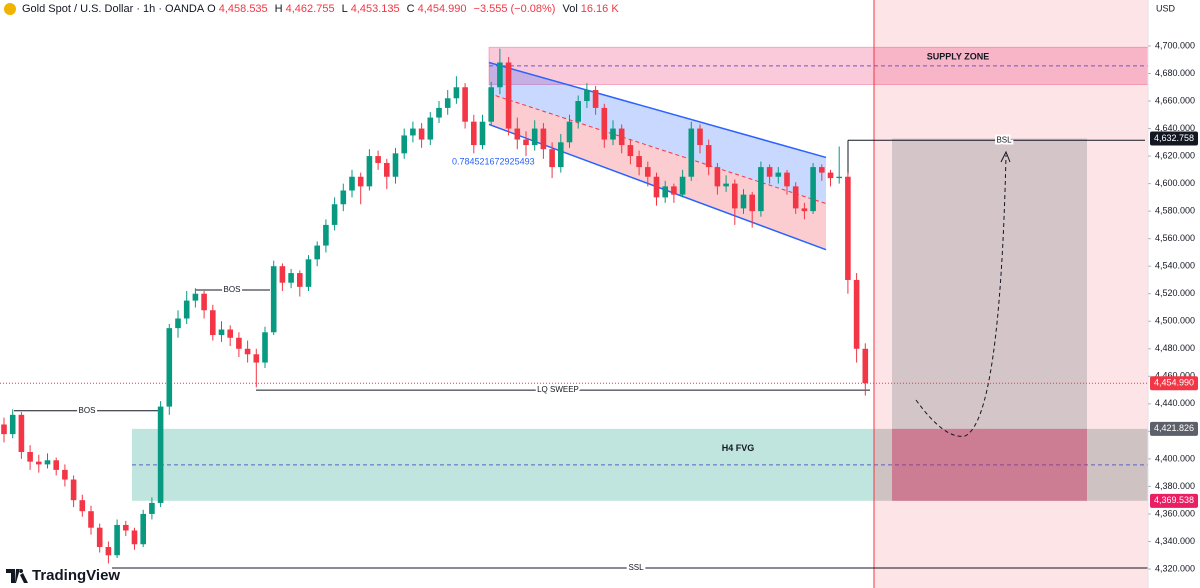 Image resolution: width=1200 pixels, height=588 pixels. I want to click on brand: TradingView, so click(63, 575).